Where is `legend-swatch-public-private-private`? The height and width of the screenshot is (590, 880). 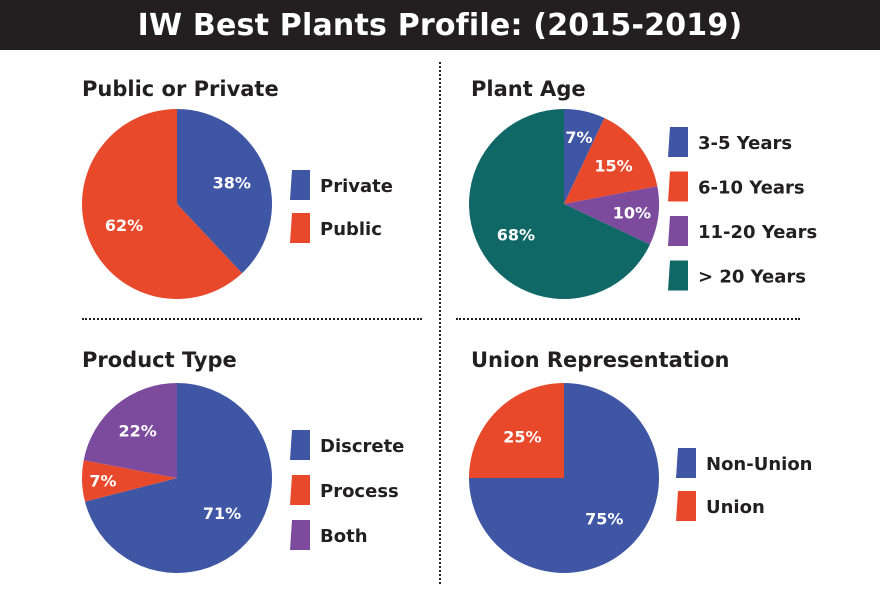 legend-swatch-public-private-private is located at coordinates (300, 185).